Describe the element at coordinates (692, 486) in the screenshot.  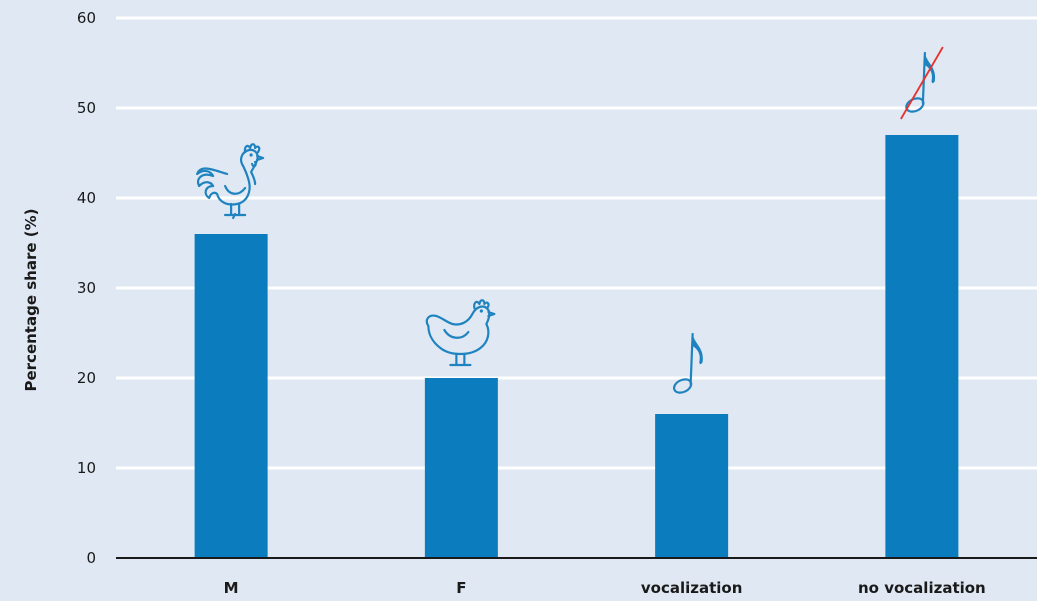
I see `bar-vocalization` at that location.